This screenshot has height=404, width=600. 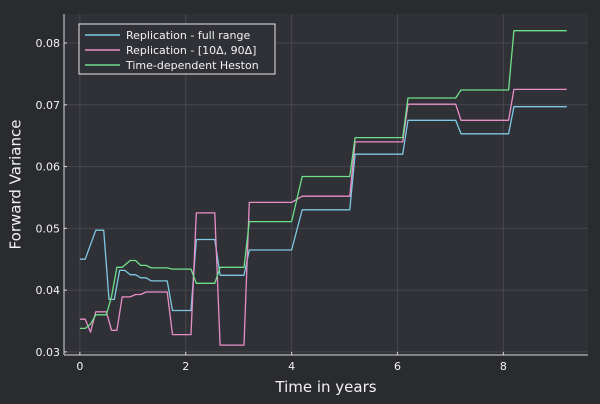 I want to click on x-axis-label: Time in years, so click(x=325, y=387).